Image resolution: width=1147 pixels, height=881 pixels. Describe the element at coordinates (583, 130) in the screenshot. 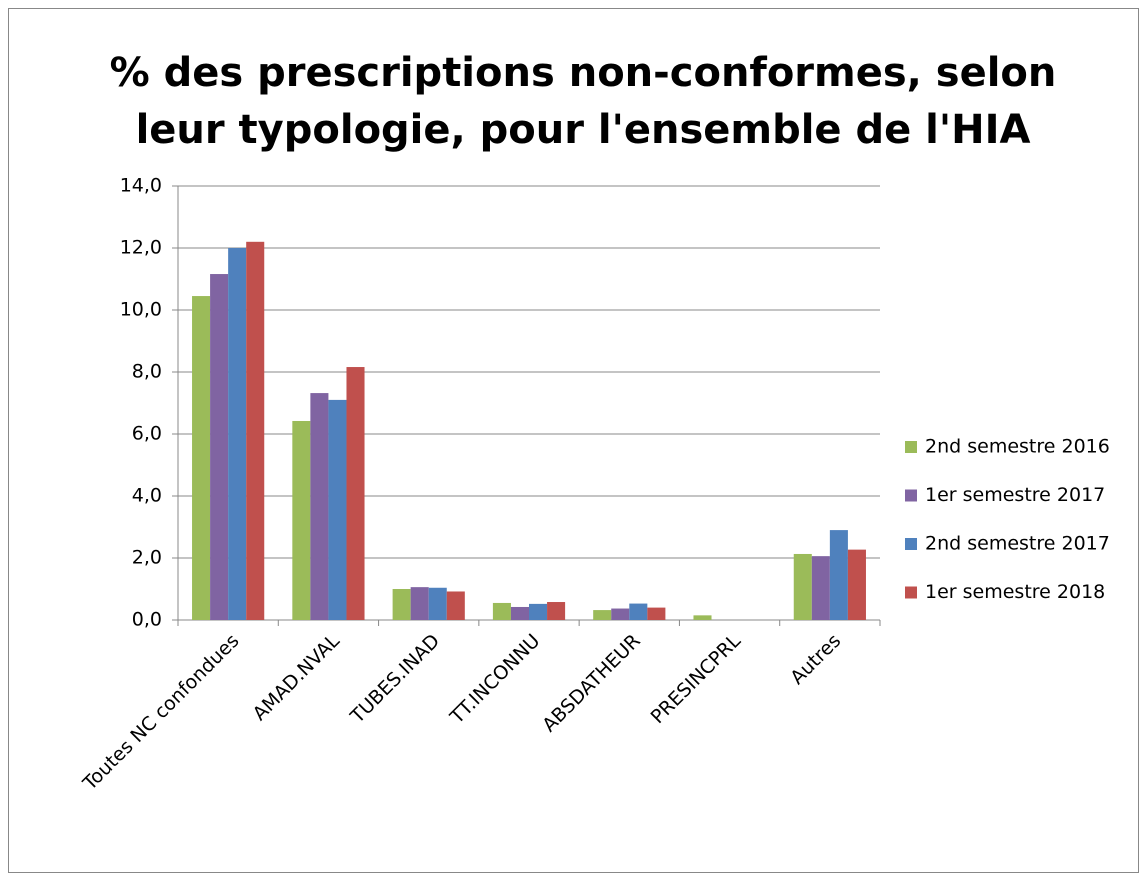

I see `chart-title: leur typologie, pour l'ensemble de l'HIA` at that location.